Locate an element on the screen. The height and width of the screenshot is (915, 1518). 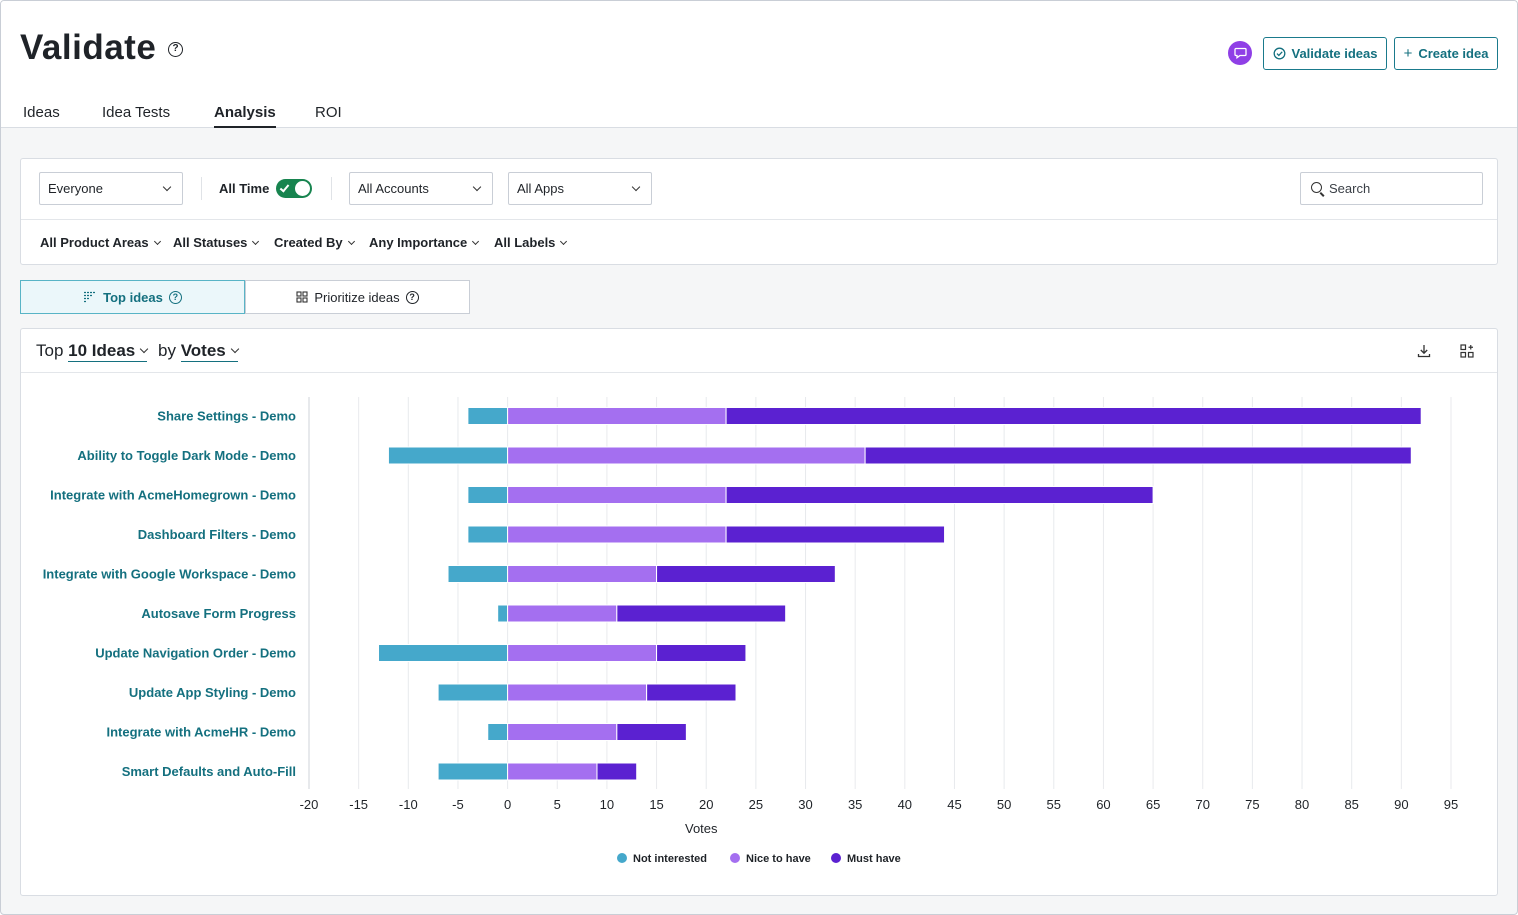
grid-icon is located at coordinates (302, 297).